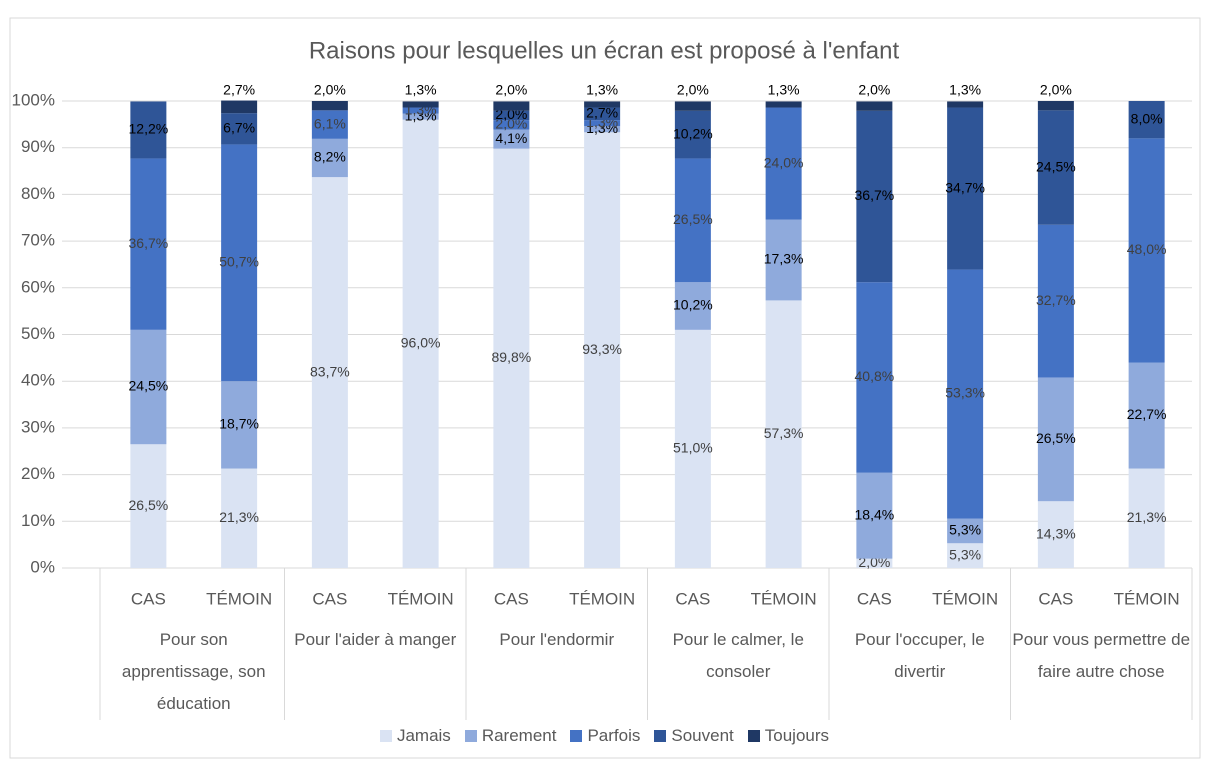 This screenshot has width=1209, height=762. I want to click on data-label: 5,3%, so click(965, 530).